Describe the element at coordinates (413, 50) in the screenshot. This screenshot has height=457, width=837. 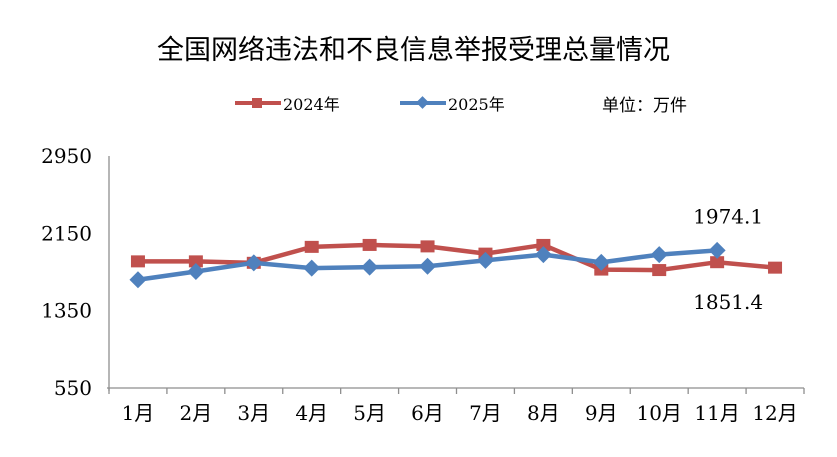
I see `chart-title: 全国网络违法和不良信息举报受理总量情况` at that location.